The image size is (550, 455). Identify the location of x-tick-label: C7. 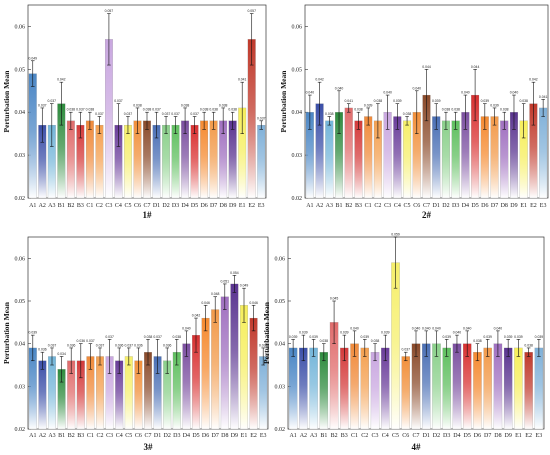
(146, 206).